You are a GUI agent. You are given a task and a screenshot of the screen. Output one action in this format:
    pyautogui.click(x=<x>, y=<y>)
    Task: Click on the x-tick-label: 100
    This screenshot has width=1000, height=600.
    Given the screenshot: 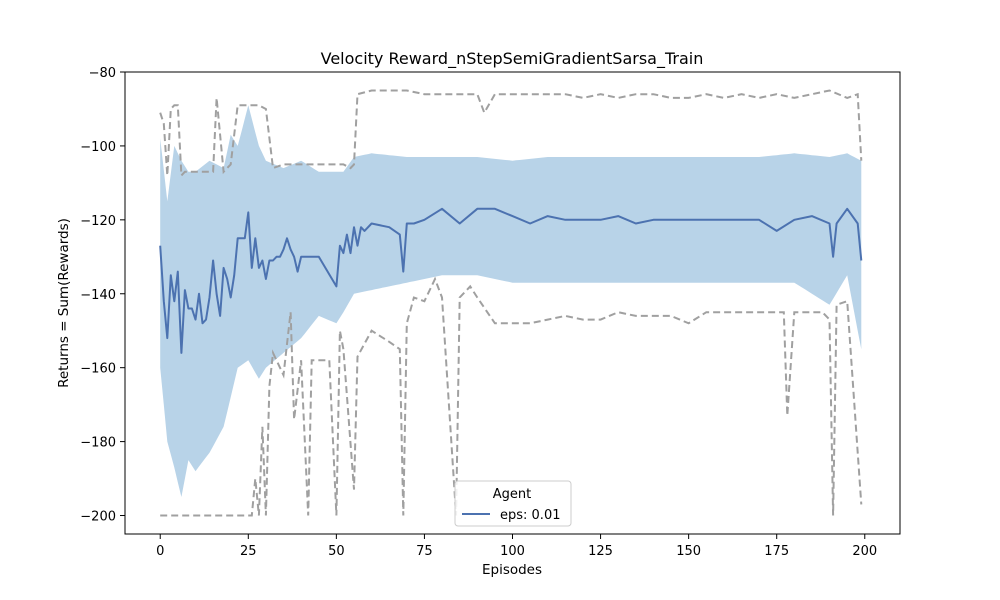 What is the action you would take?
    pyautogui.click(x=512, y=551)
    